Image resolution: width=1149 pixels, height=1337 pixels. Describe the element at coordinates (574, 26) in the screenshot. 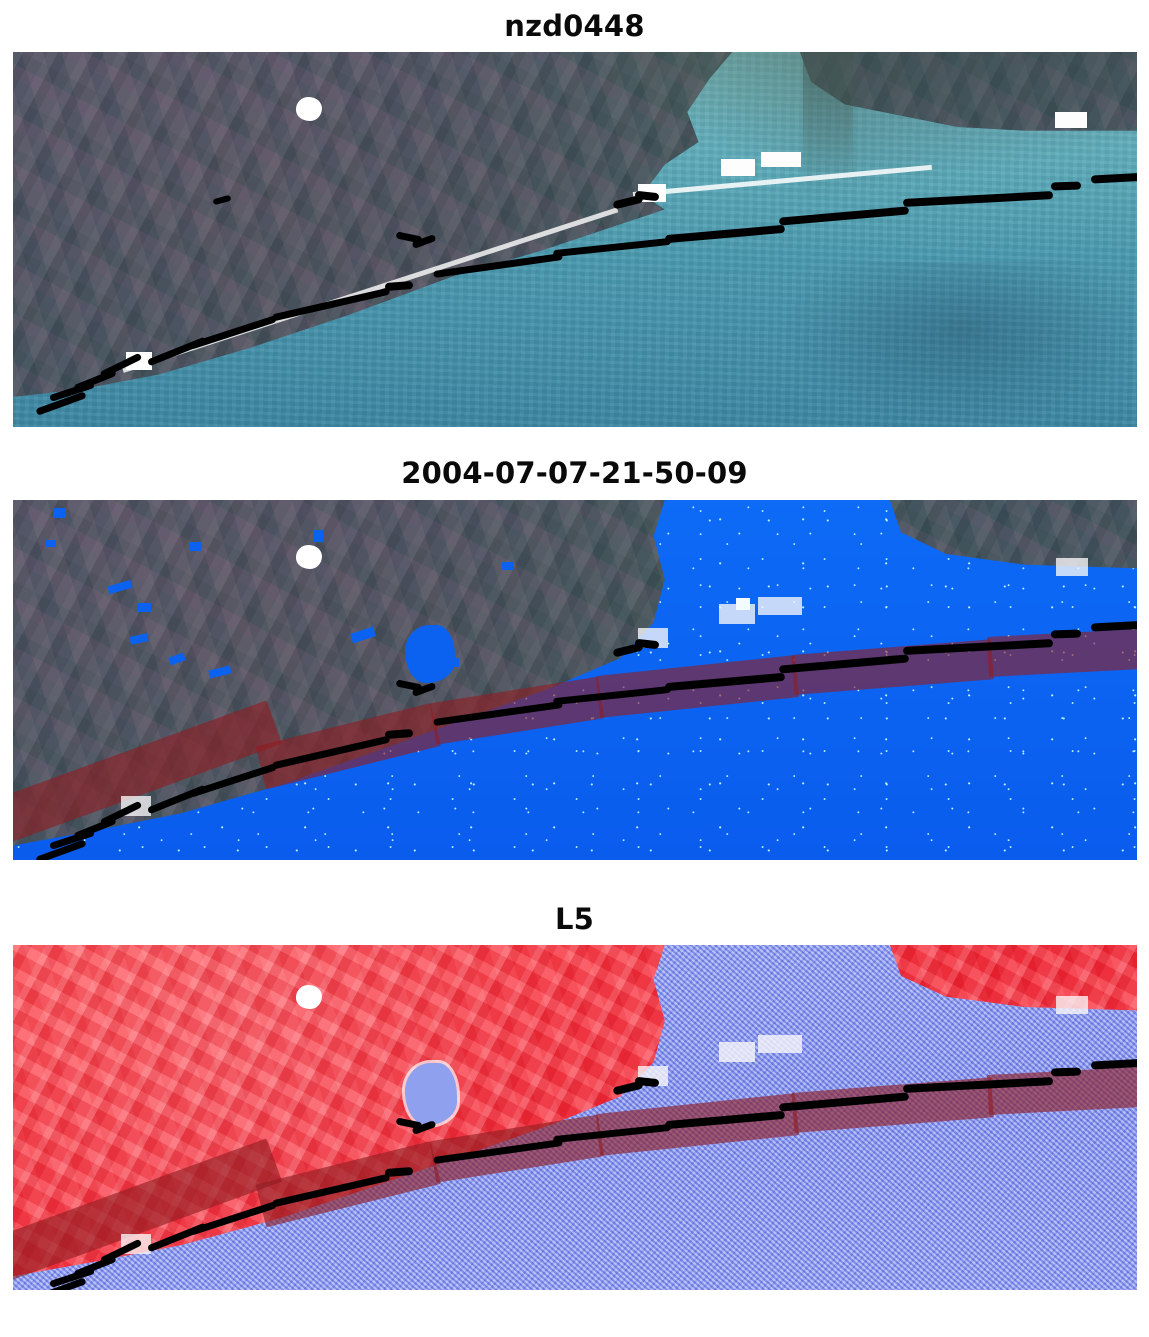

I see `panel-title-1: nzd0448` at that location.